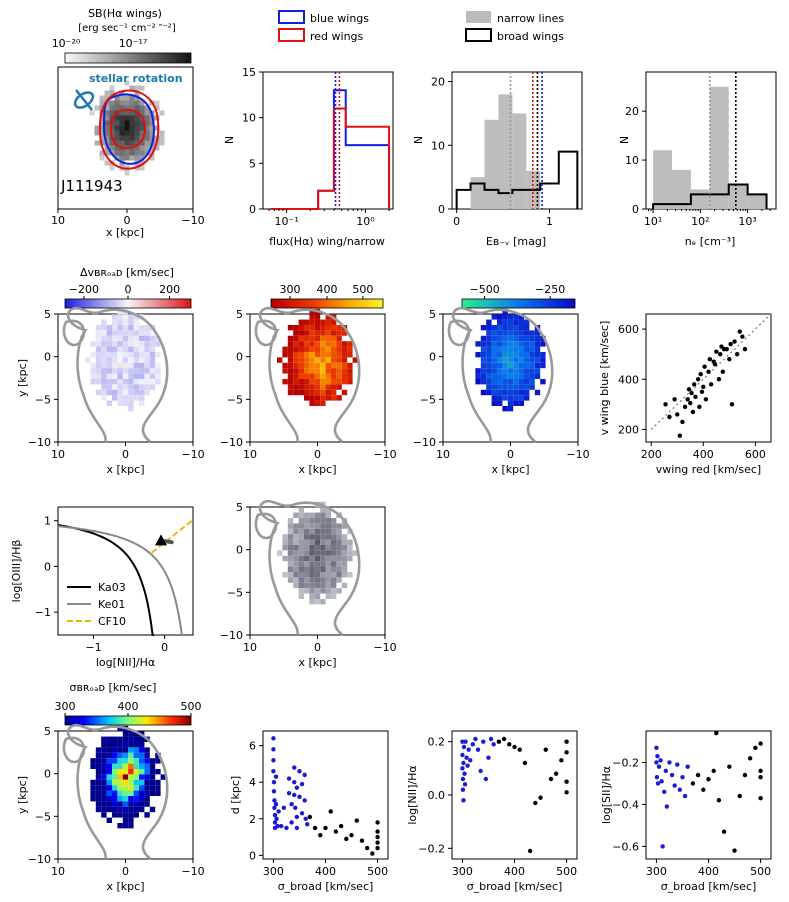 The width and height of the screenshot is (789, 902). I want to click on sc-sii-blue-point, so click(657, 756).